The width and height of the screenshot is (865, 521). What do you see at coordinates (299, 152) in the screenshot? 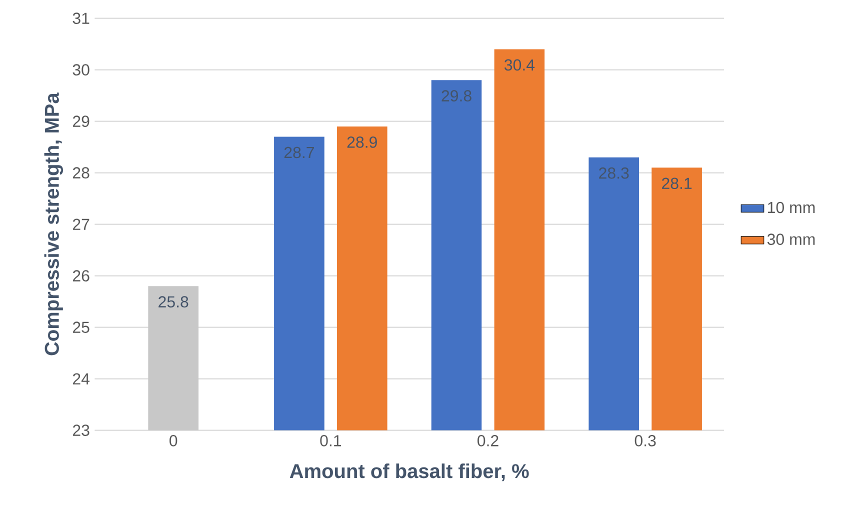
I see `data-label: 28.7` at bounding box center [299, 152].